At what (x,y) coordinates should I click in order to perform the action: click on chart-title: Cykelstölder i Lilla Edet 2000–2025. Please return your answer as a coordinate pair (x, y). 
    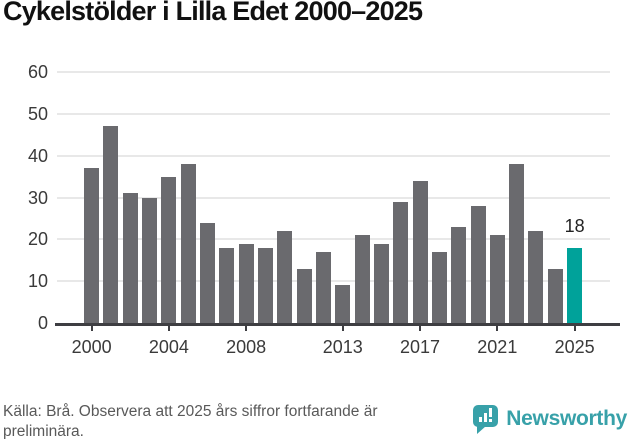
    Looking at the image, I should click on (213, 13).